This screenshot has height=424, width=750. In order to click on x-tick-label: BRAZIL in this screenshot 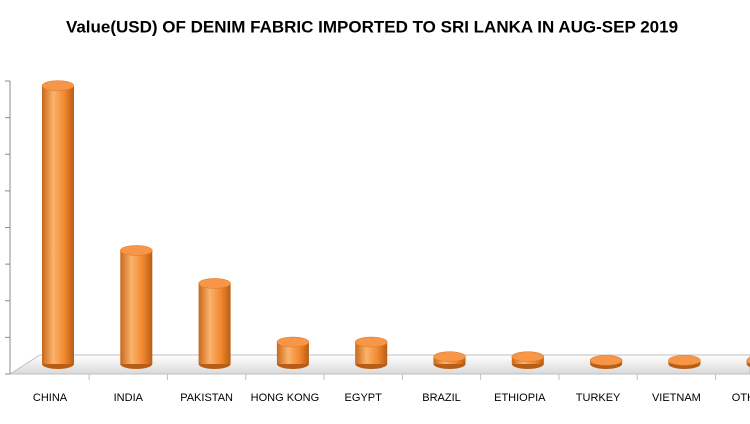, I will do `click(441, 398)`.